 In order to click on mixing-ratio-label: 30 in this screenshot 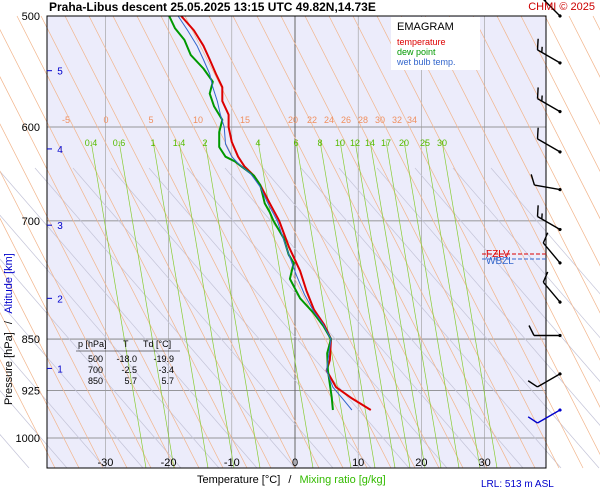, I will do `click(442, 143)`.